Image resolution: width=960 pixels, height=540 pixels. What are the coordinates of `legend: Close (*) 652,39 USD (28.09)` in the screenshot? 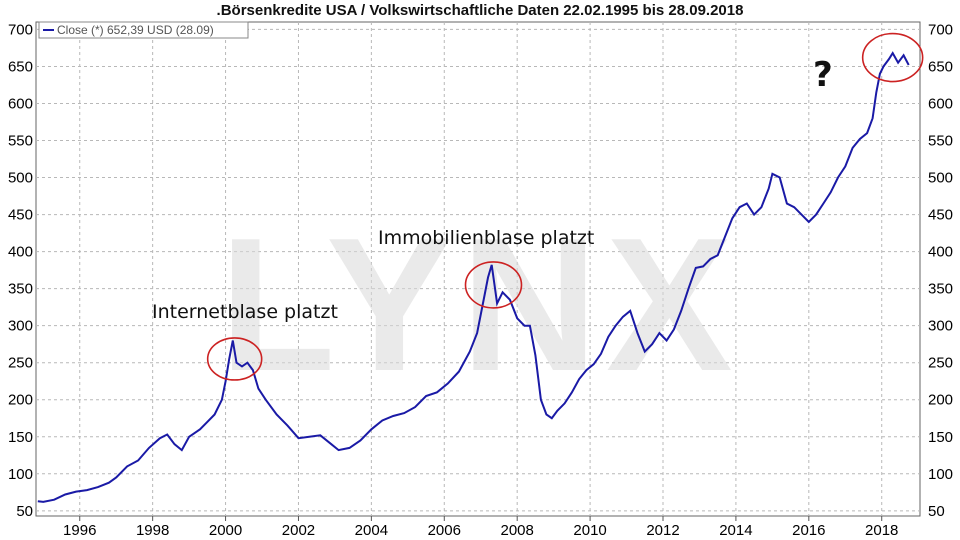 It's located at (143, 30).